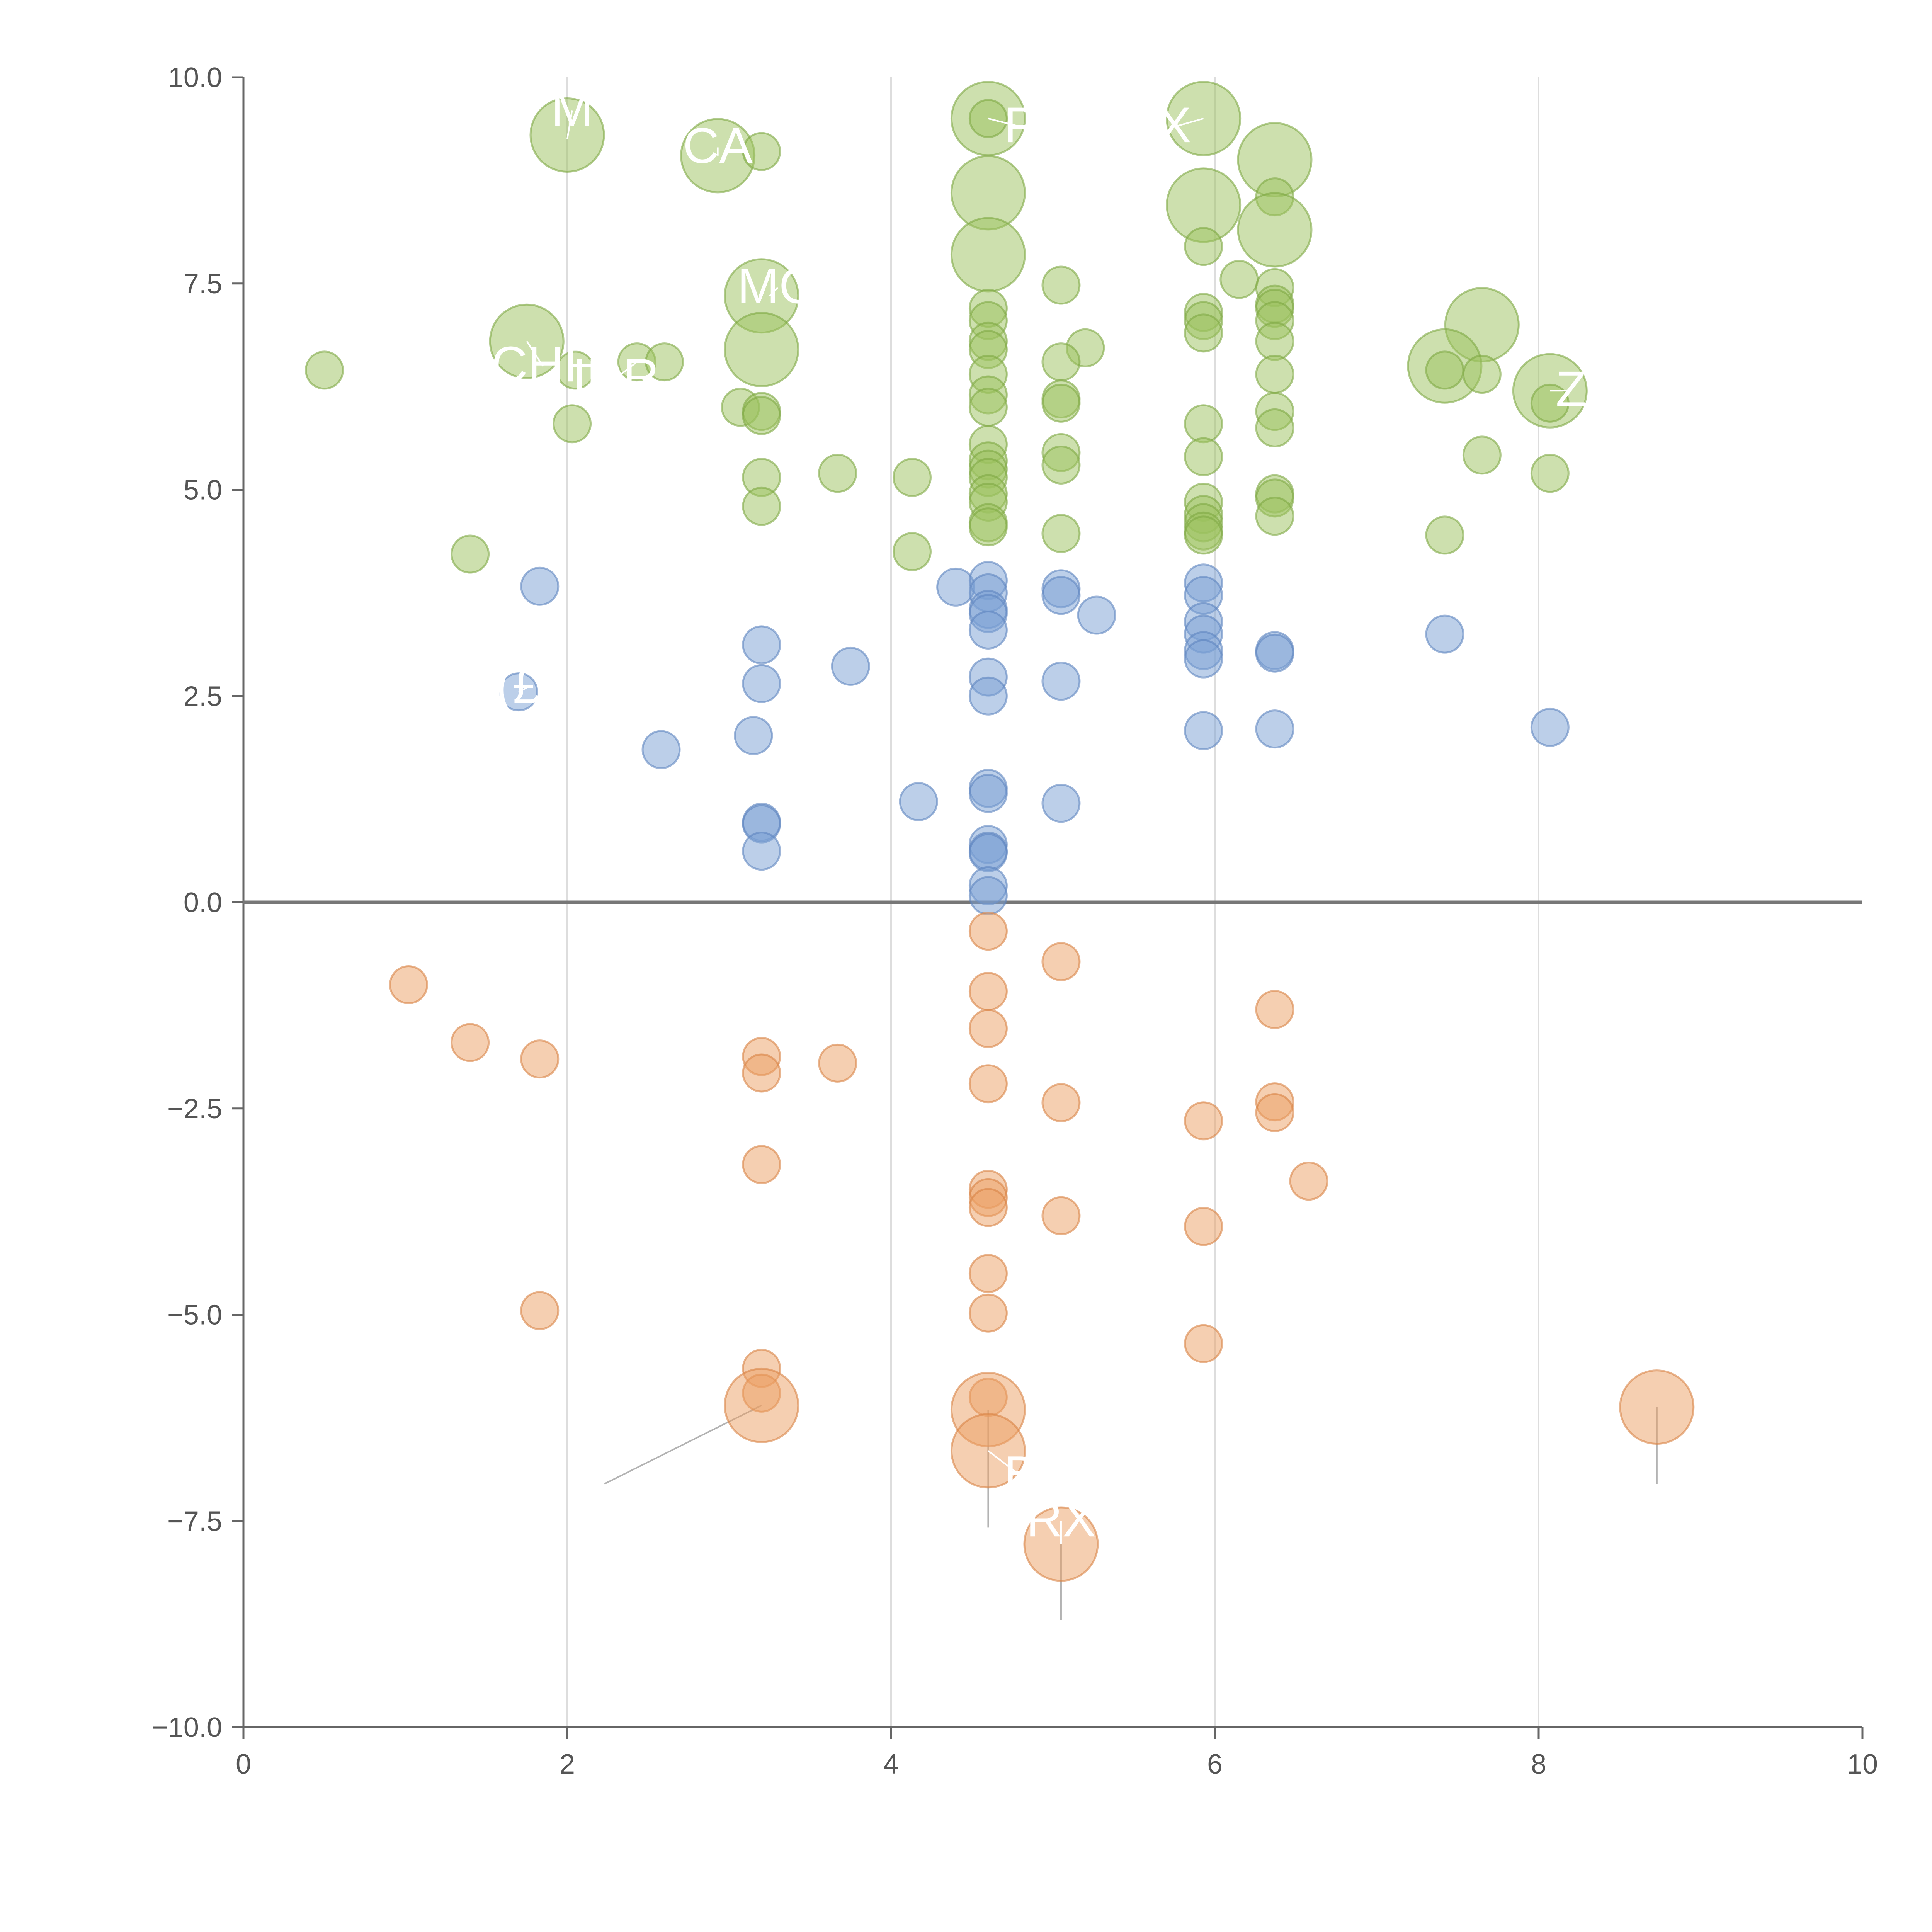 This screenshot has height=1932, width=1932. What do you see at coordinates (203, 696) in the screenshot?
I see `y-tick-label: 2.5` at bounding box center [203, 696].